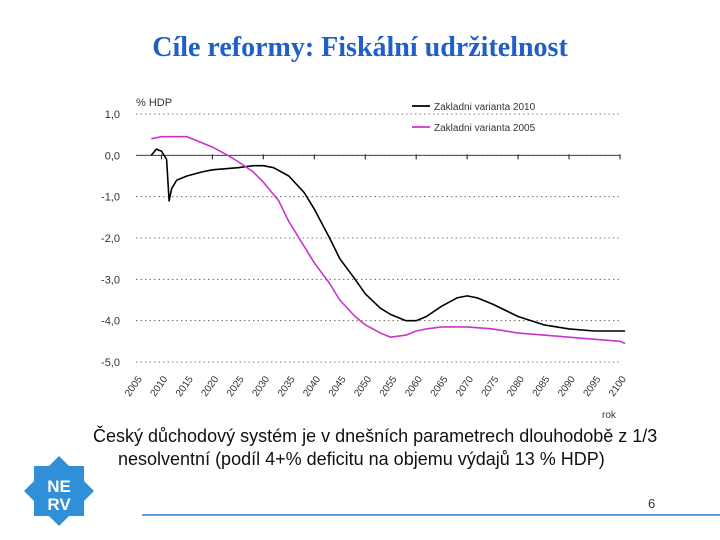 This screenshot has width=720, height=540. I want to click on logo-x-shape, so click(59, 491).